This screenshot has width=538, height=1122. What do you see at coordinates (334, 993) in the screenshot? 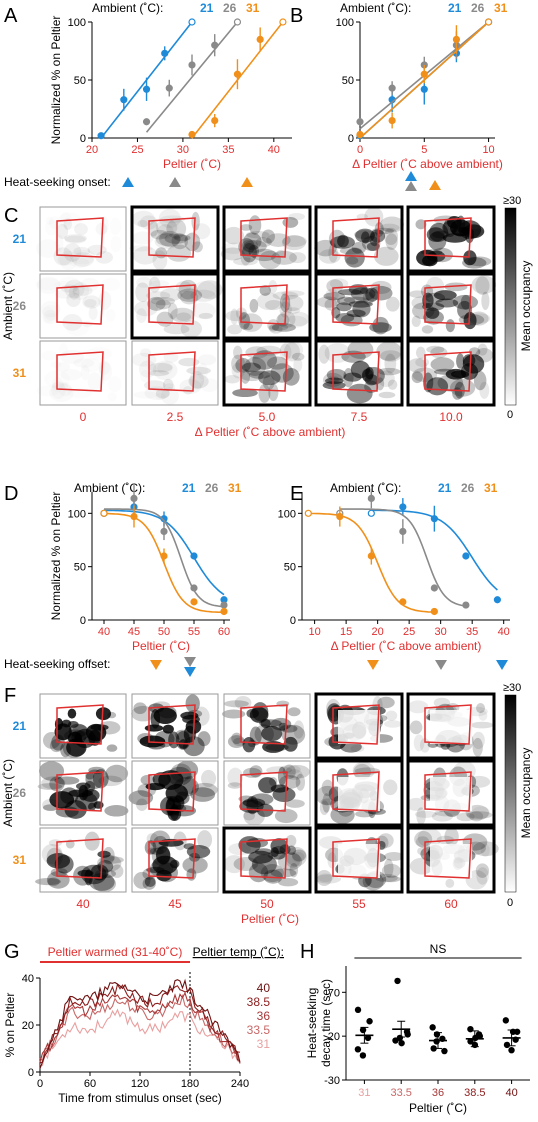
I see `y-tick-label: 70` at bounding box center [334, 993].